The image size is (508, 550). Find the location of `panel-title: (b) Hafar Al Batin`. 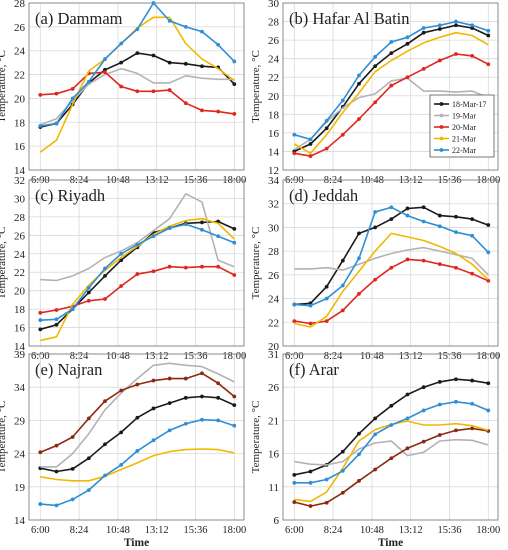

panel-title: (b) Hafar Al Batin is located at coordinates (349, 18).